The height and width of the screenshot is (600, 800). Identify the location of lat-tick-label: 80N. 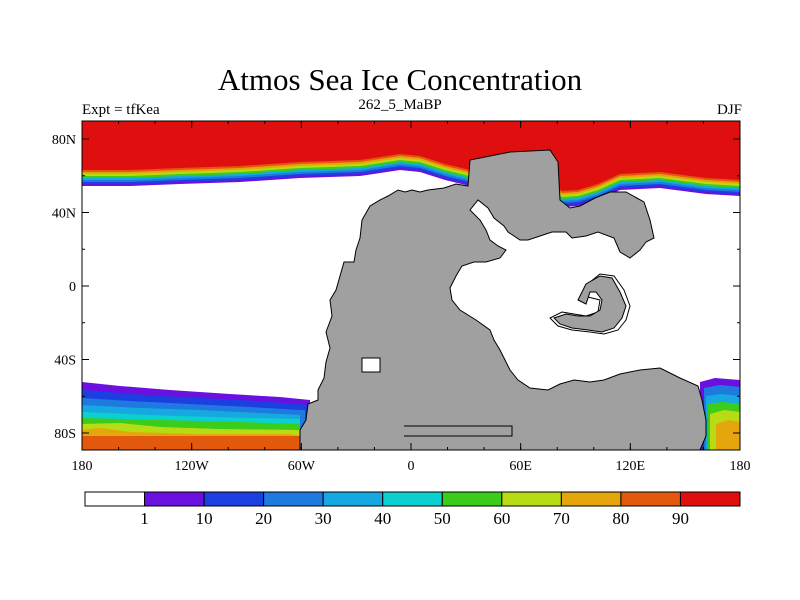
(64, 140).